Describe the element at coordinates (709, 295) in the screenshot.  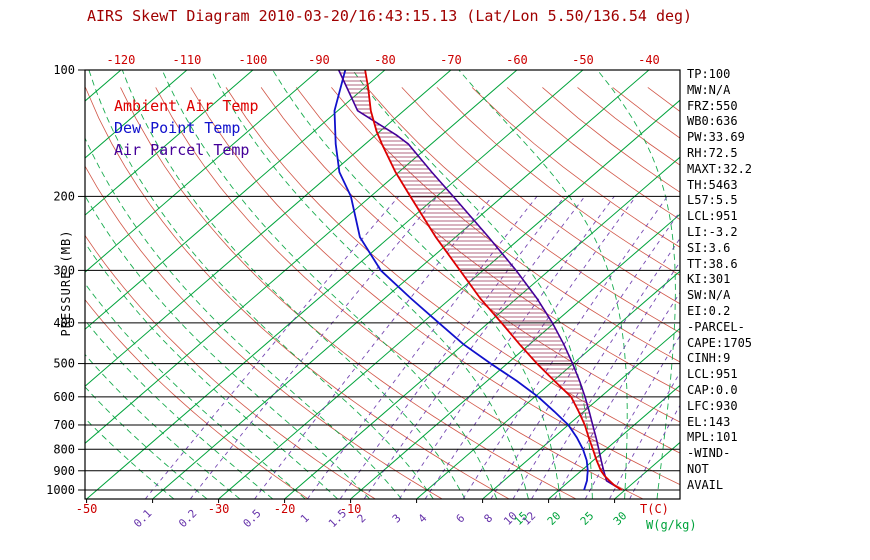
I see `stats-line: SW:N/A` at that location.